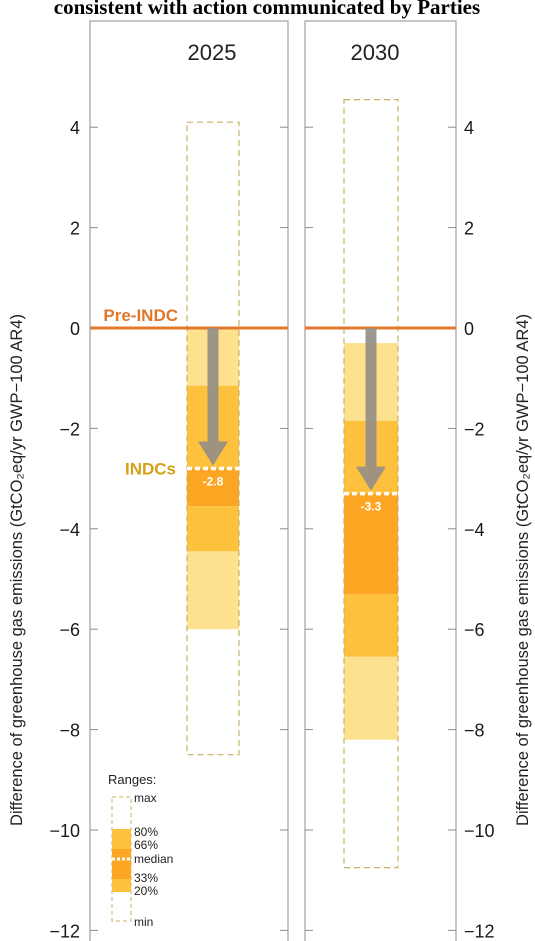 The height and width of the screenshot is (941, 535). Describe the element at coordinates (375, 52) in the screenshot. I see `panel-title-2030: 2030` at that location.